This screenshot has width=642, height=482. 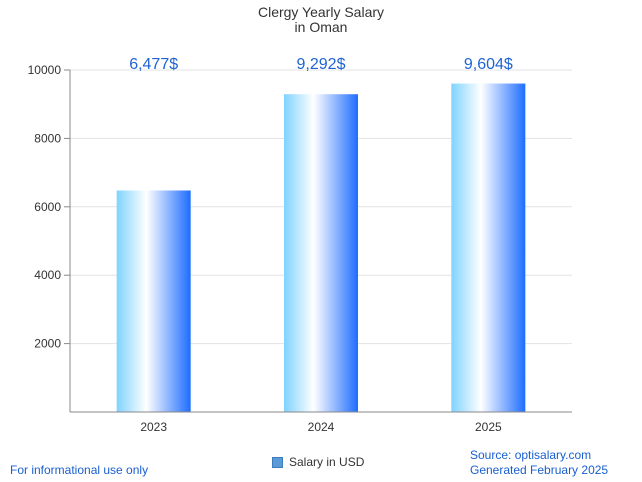 I want to click on data-label: 9,604$, so click(x=488, y=64).